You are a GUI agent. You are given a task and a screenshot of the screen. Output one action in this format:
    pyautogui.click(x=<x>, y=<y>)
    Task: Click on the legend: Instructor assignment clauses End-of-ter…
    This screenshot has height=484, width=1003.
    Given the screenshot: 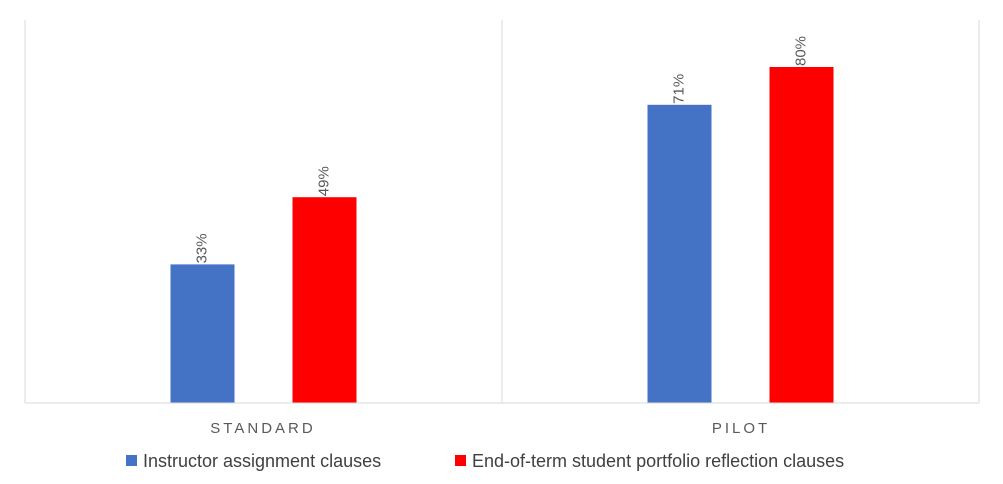 What is the action you would take?
    pyautogui.click(x=485, y=461)
    